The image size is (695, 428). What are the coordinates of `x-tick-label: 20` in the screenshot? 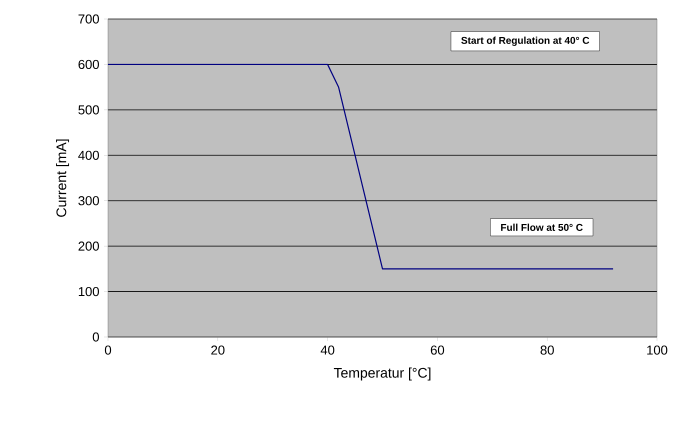 It's located at (217, 350).